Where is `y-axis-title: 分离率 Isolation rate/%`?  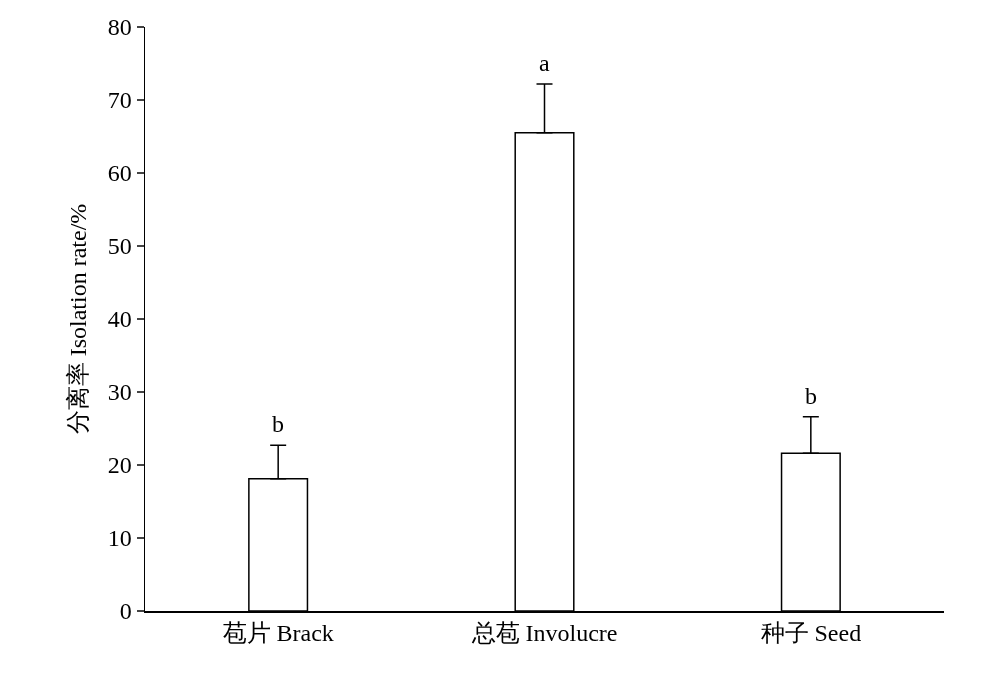 y-axis-title: 分离率 Isolation rate/% is located at coordinates (78, 319).